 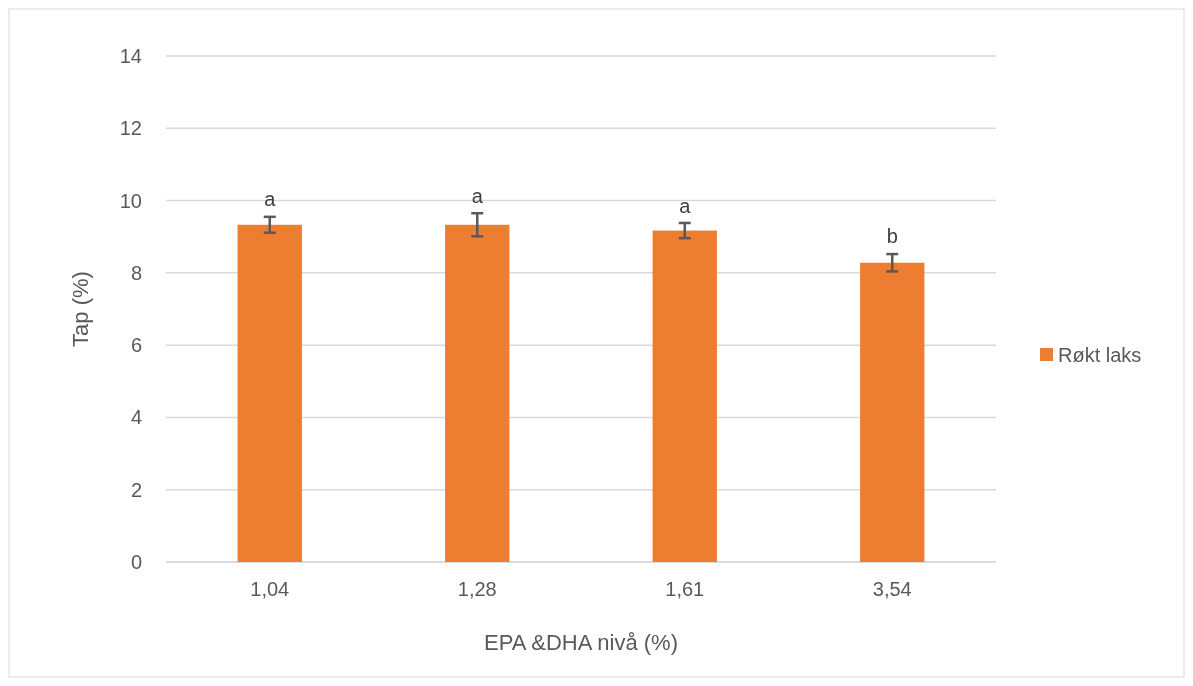 I want to click on legend-label: Røkt laks, so click(x=1100, y=355).